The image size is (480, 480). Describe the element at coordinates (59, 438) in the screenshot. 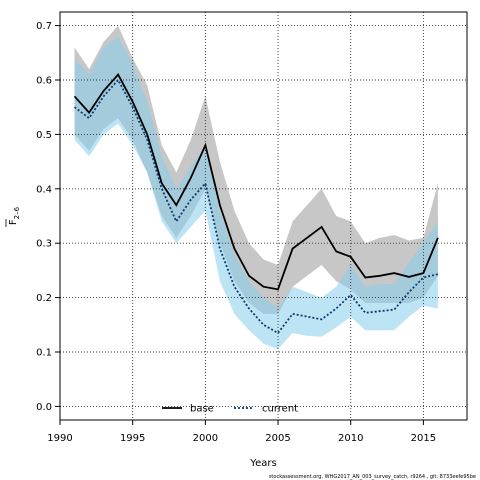

I see `x-tick-label-1990: 1990` at that location.